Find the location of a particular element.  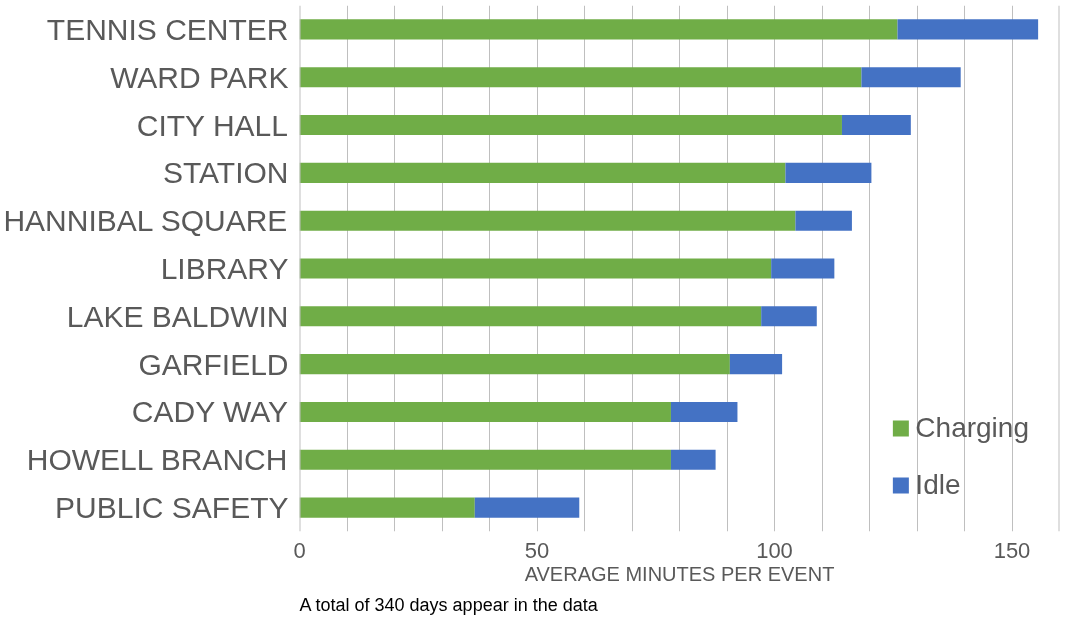

y-tick-label: STATION is located at coordinates (225, 173).